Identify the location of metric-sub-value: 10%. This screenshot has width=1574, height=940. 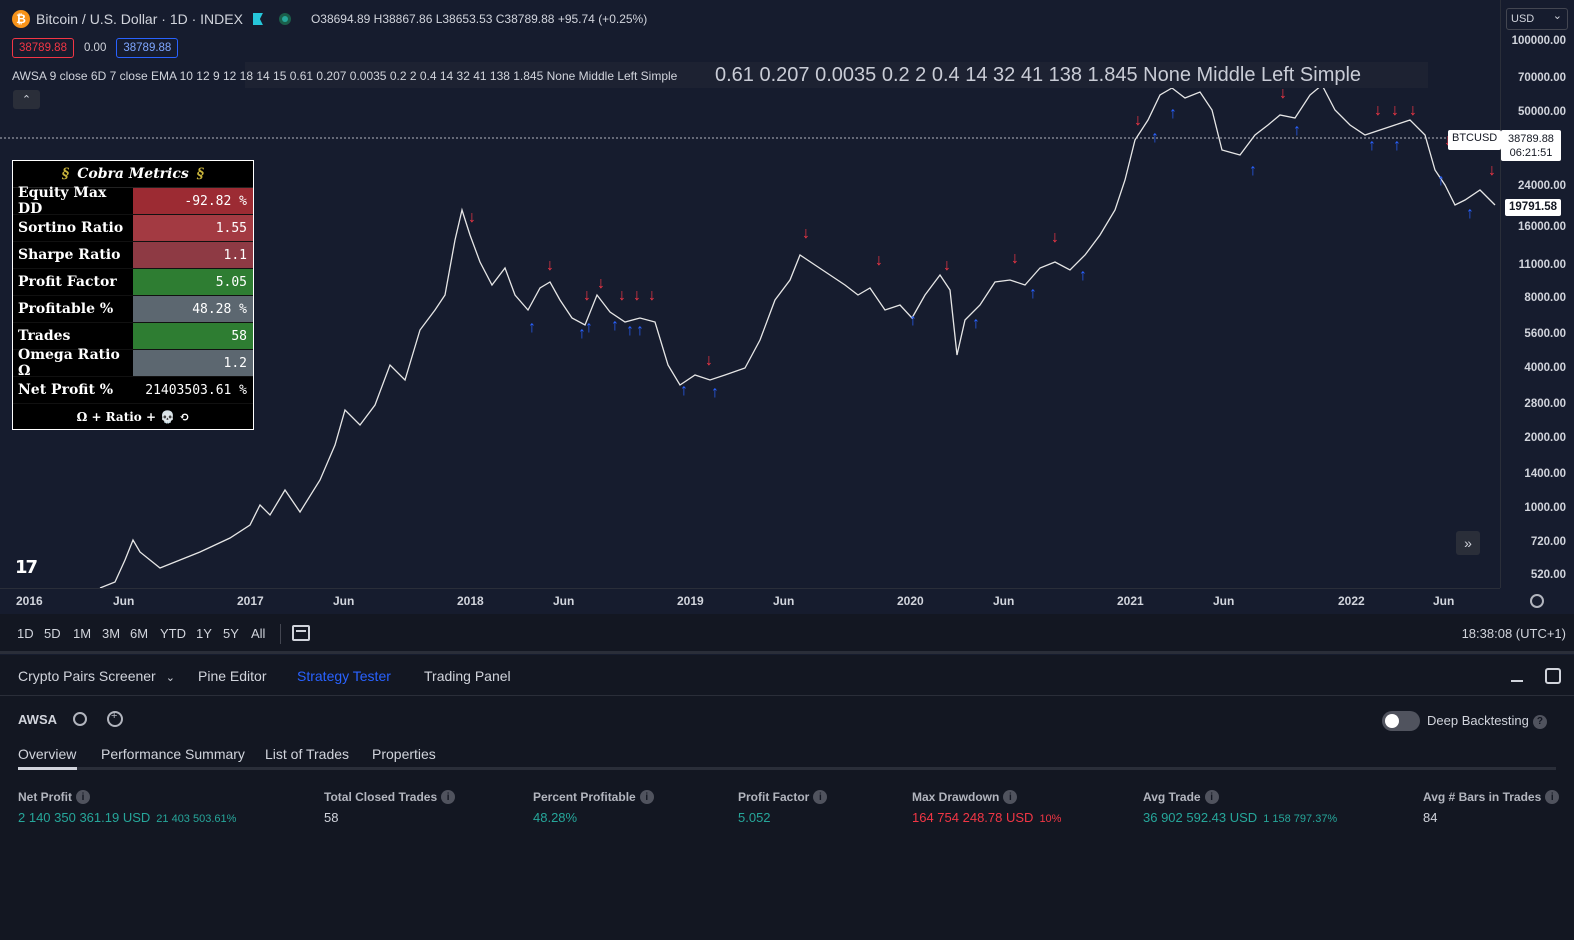
(1050, 819).